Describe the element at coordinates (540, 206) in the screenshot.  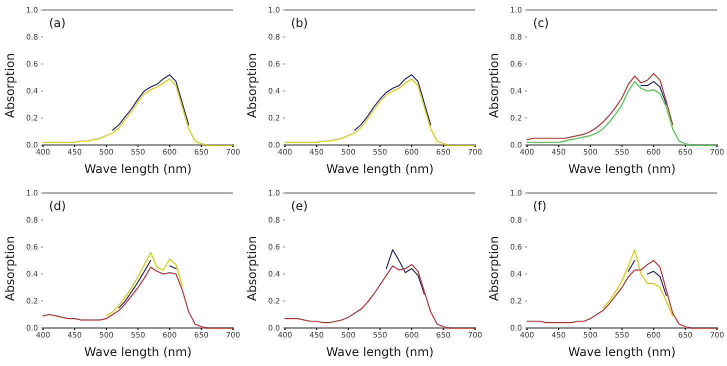
I see `annotation: (f)` at that location.